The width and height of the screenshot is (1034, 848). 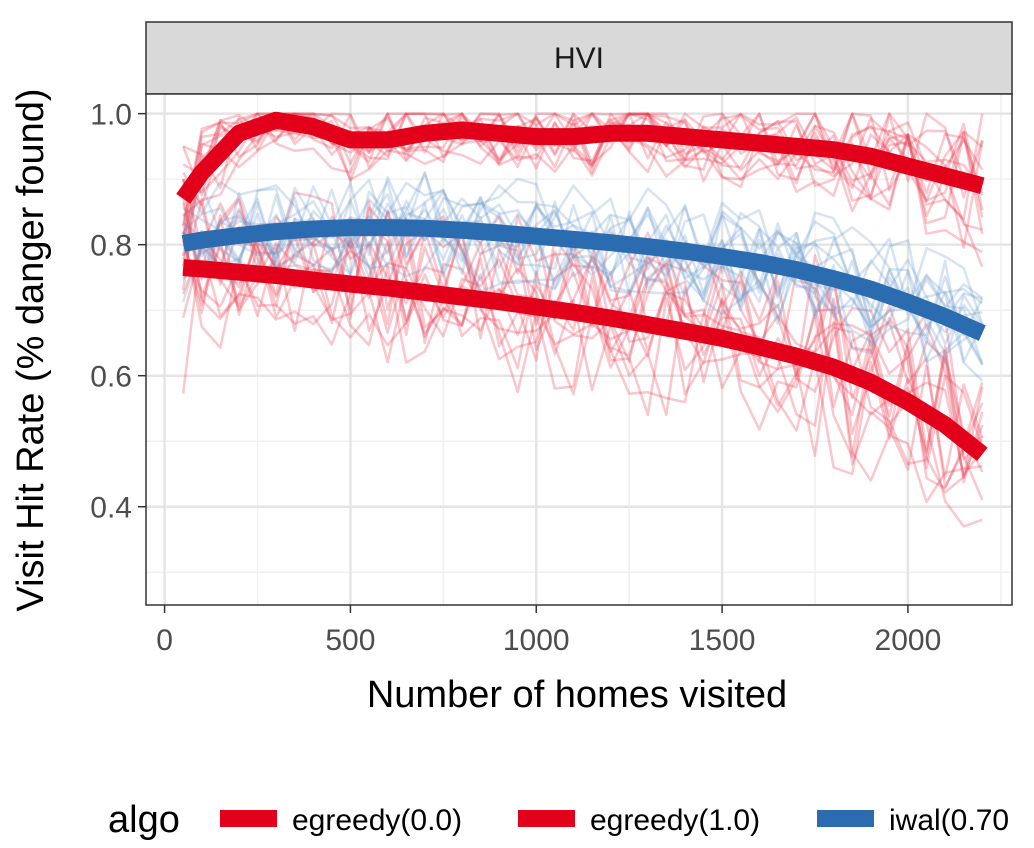 I want to click on x-tick-label: 500, so click(x=350, y=640).